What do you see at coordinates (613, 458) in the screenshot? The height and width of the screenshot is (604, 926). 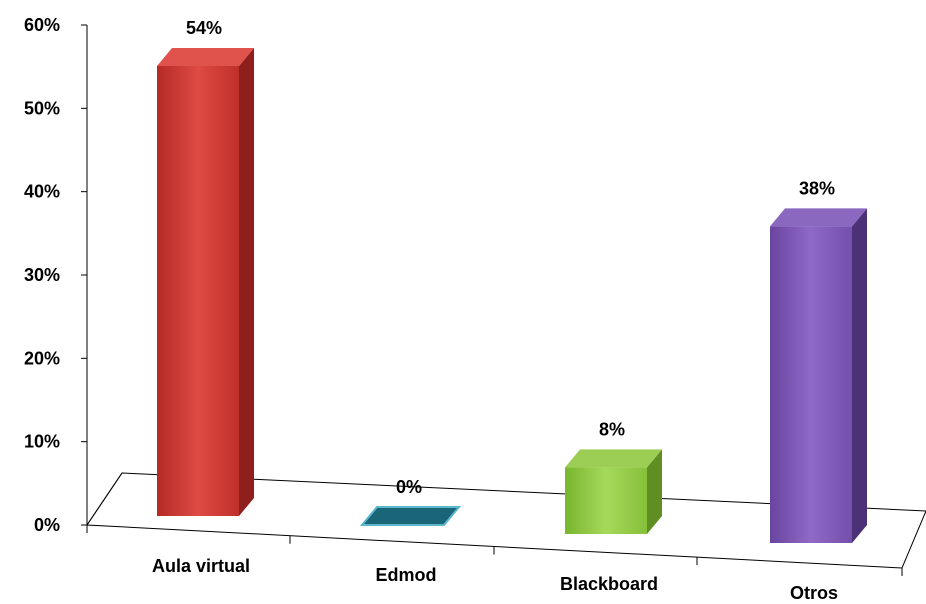 I see `bar-top-blackboard` at bounding box center [613, 458].